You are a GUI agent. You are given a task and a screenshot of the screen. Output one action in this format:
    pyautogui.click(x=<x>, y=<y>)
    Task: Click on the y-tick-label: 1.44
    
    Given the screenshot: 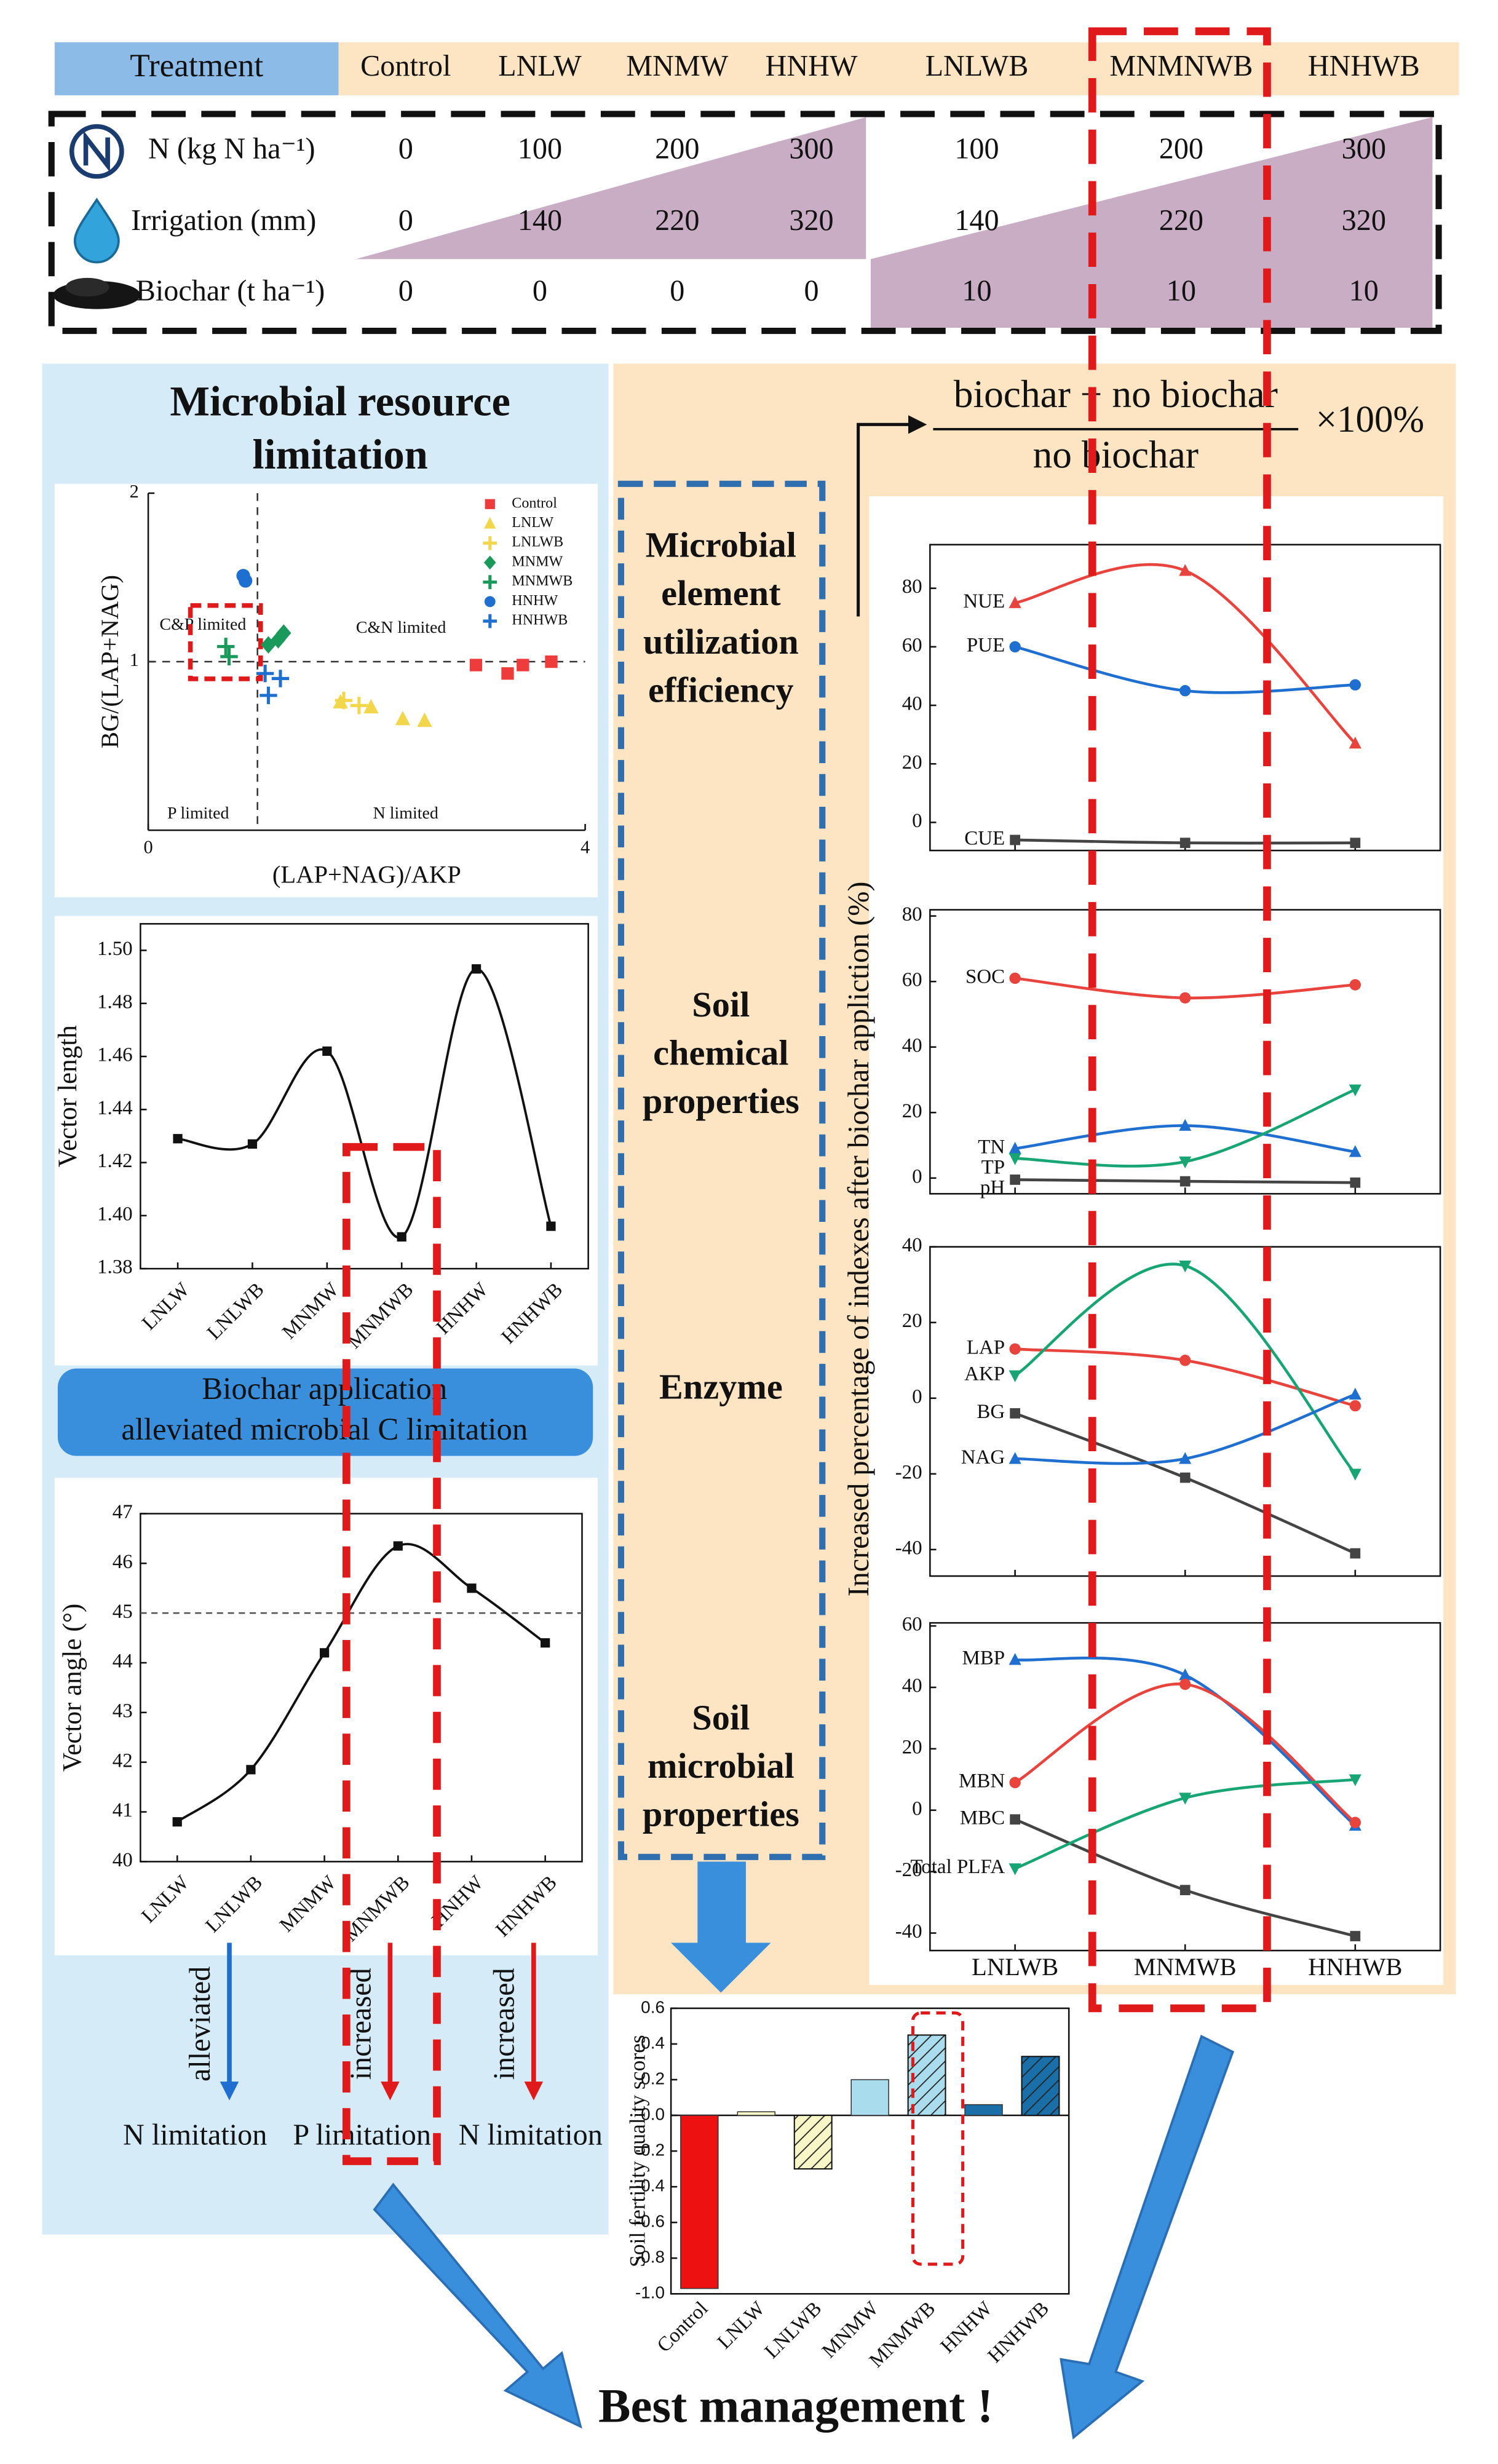 What is the action you would take?
    pyautogui.click(x=115, y=1108)
    